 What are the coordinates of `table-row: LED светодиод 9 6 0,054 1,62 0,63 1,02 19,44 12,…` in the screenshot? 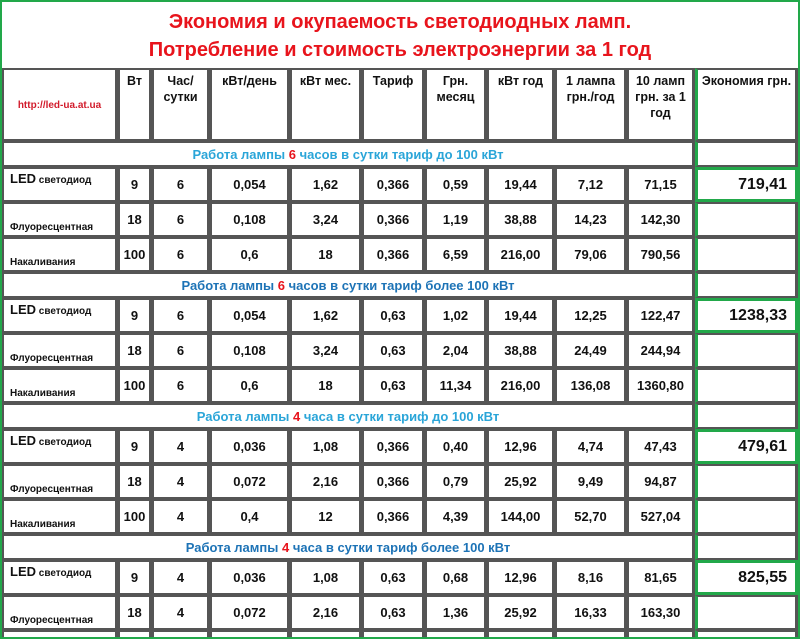 It's located at (400, 315).